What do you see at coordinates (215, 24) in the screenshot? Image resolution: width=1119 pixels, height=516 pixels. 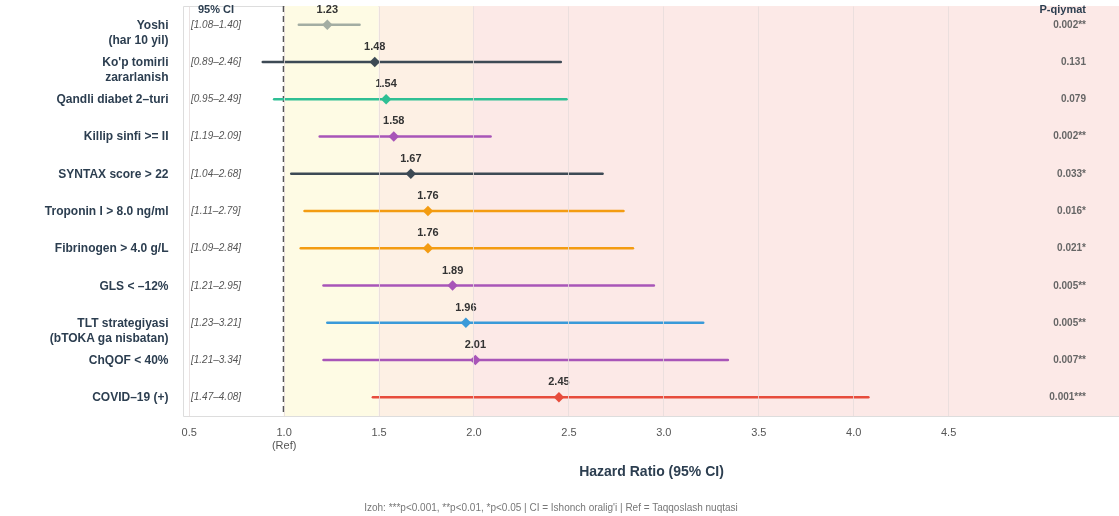 I see `annotation: [1.08–1.40]` at bounding box center [215, 24].